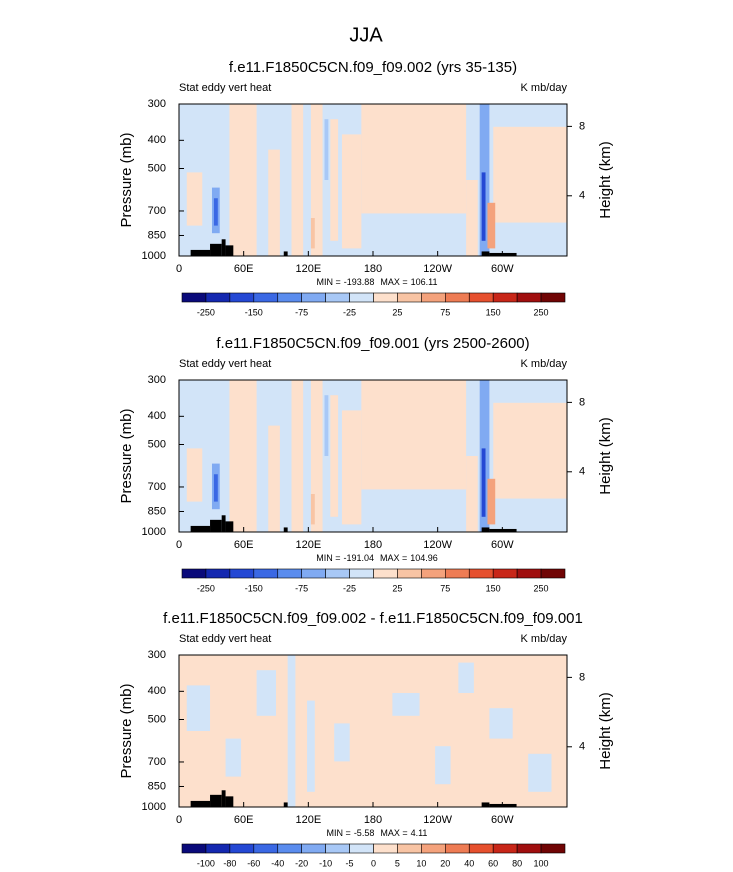 Image resolution: width=733 pixels, height=872 pixels. Describe the element at coordinates (517, 863) in the screenshot. I see `colorbar-label: 80` at that location.